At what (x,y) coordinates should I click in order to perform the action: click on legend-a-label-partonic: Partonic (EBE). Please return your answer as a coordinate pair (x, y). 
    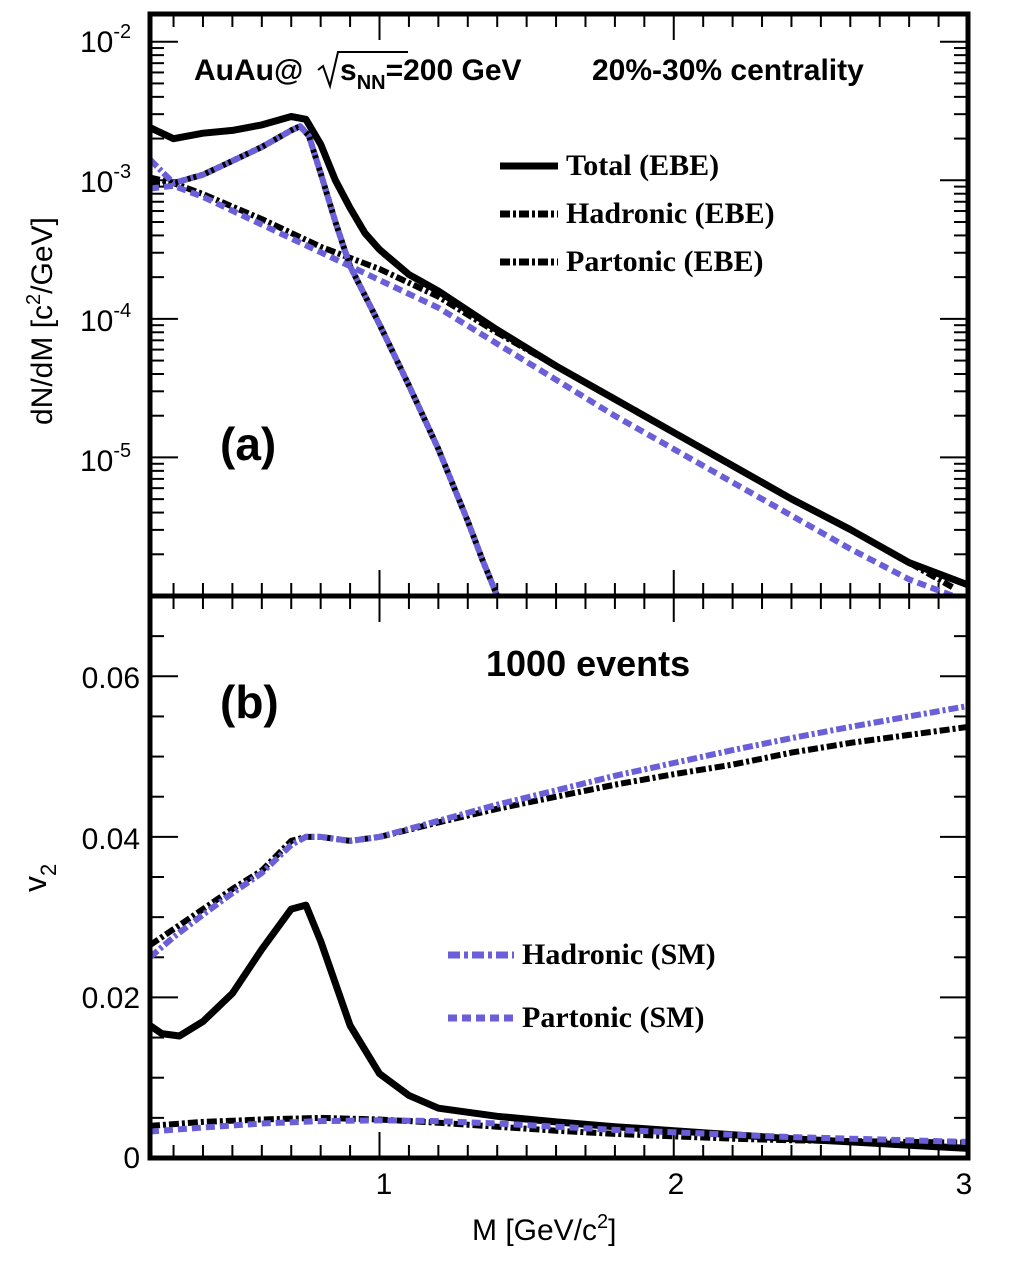
    Looking at the image, I should click on (664, 261).